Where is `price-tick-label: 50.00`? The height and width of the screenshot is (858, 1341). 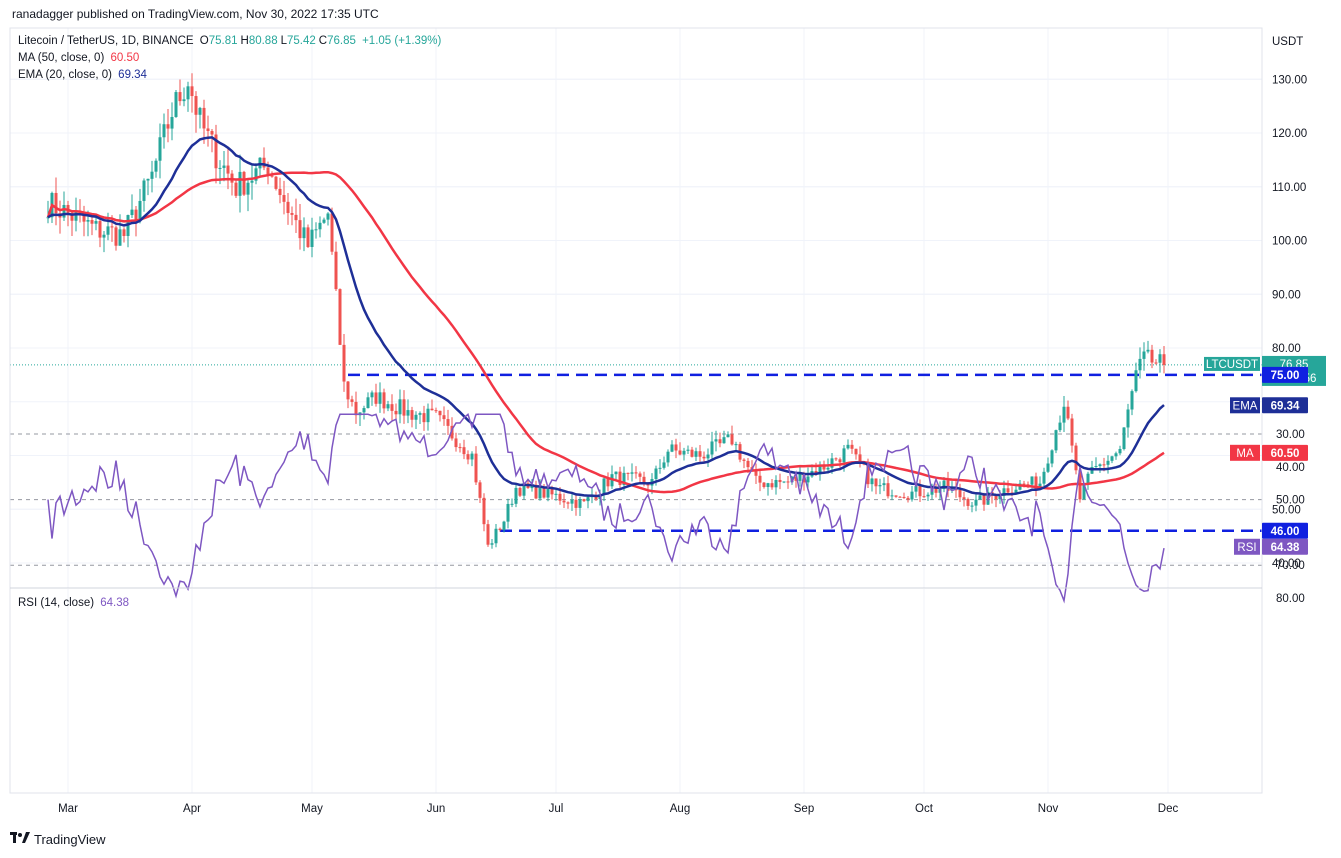
price-tick-label: 50.00 is located at coordinates (1286, 510).